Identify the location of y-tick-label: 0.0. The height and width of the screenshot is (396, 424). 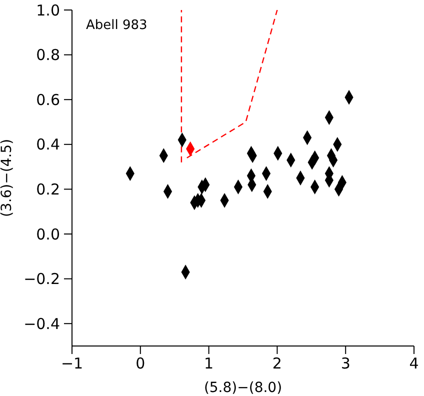
(48, 234).